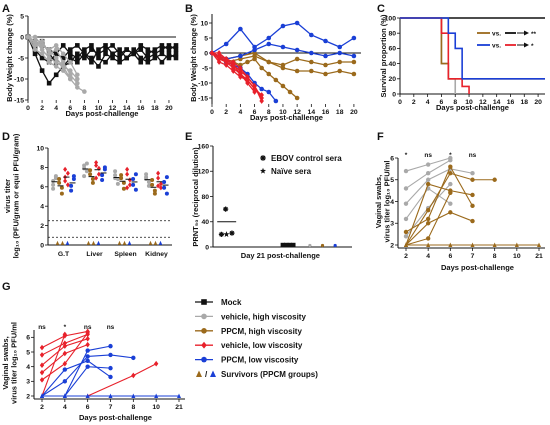 This screenshot has height=425, width=550. Describe the element at coordinates (213, 373) in the screenshot. I see `legend-marker-survivor-low` at that location.